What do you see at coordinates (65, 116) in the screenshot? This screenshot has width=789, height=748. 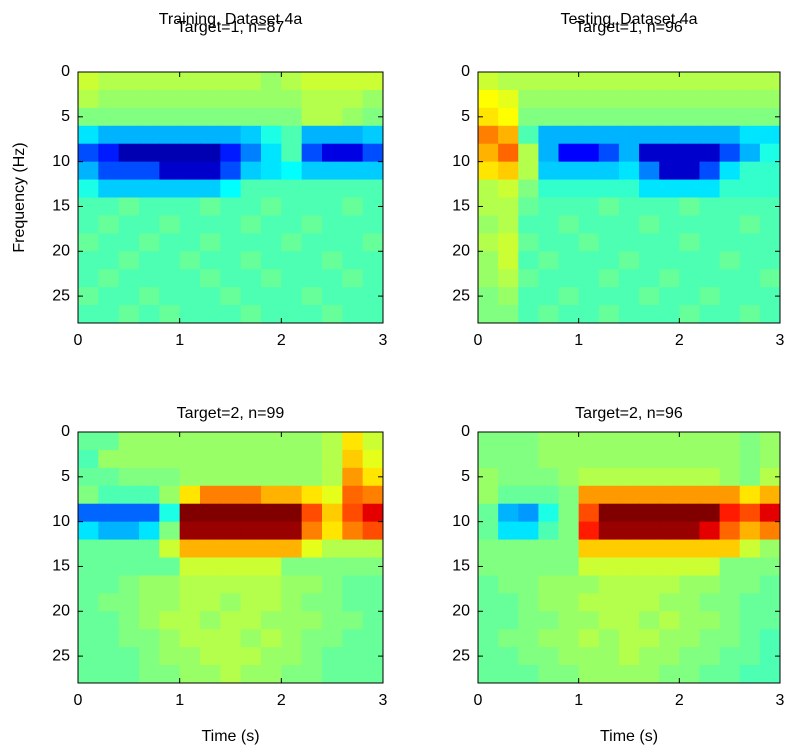 I see `y-tick-label: 5` at bounding box center [65, 116].